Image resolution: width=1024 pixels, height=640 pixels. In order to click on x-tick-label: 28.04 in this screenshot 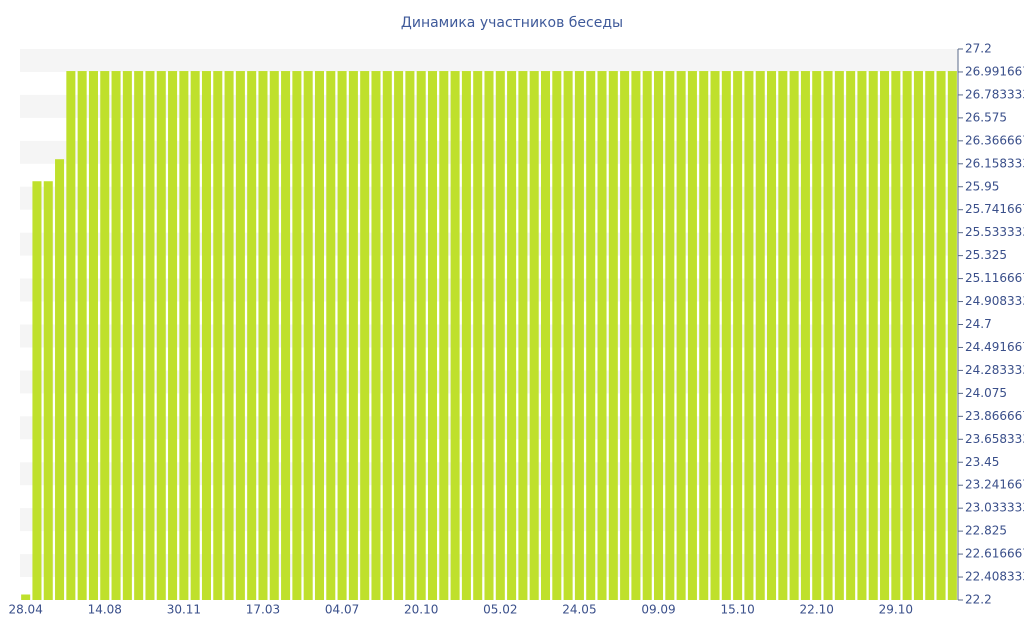, I will do `click(25, 610)`.